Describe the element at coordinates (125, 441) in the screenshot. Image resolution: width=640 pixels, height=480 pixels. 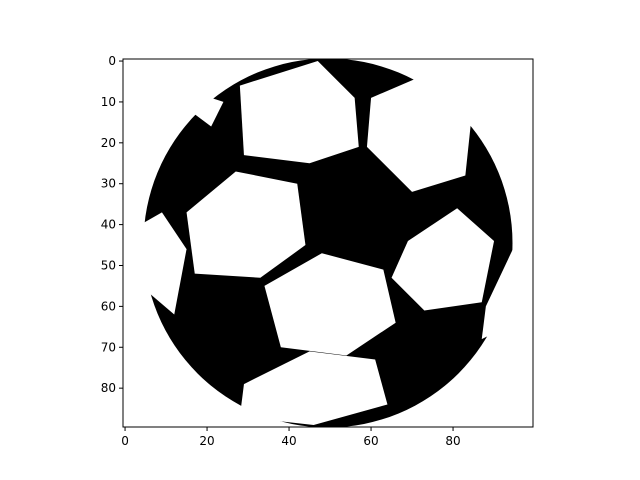
I see `x-tick-label: 0` at that location.